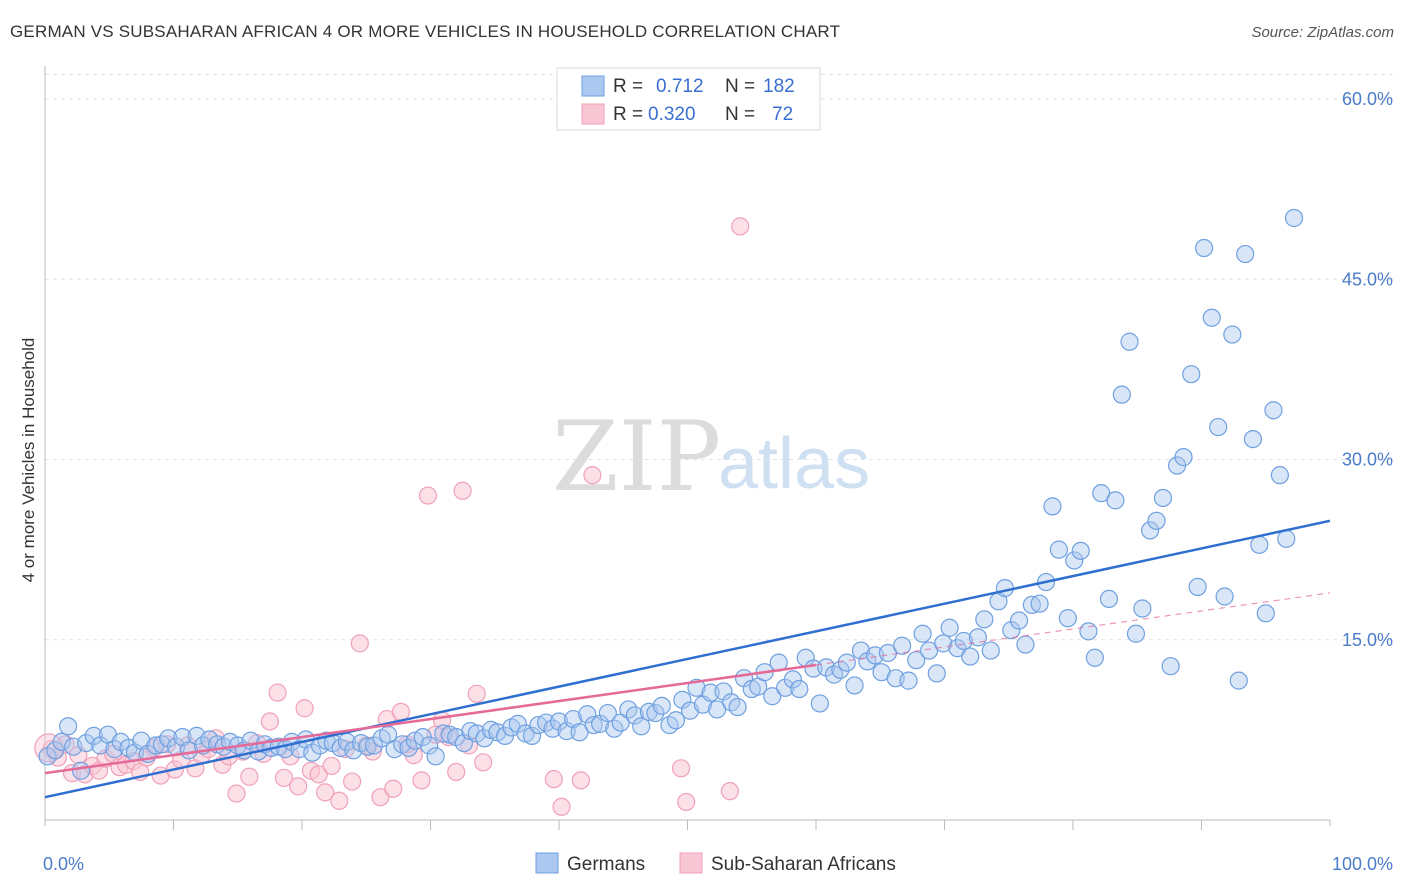 Image resolution: width=1406 pixels, height=892 pixels. What do you see at coordinates (803, 864) in the screenshot?
I see `bottom-legend-sub-saharan: Sub-Saharan Africans` at bounding box center [803, 864].